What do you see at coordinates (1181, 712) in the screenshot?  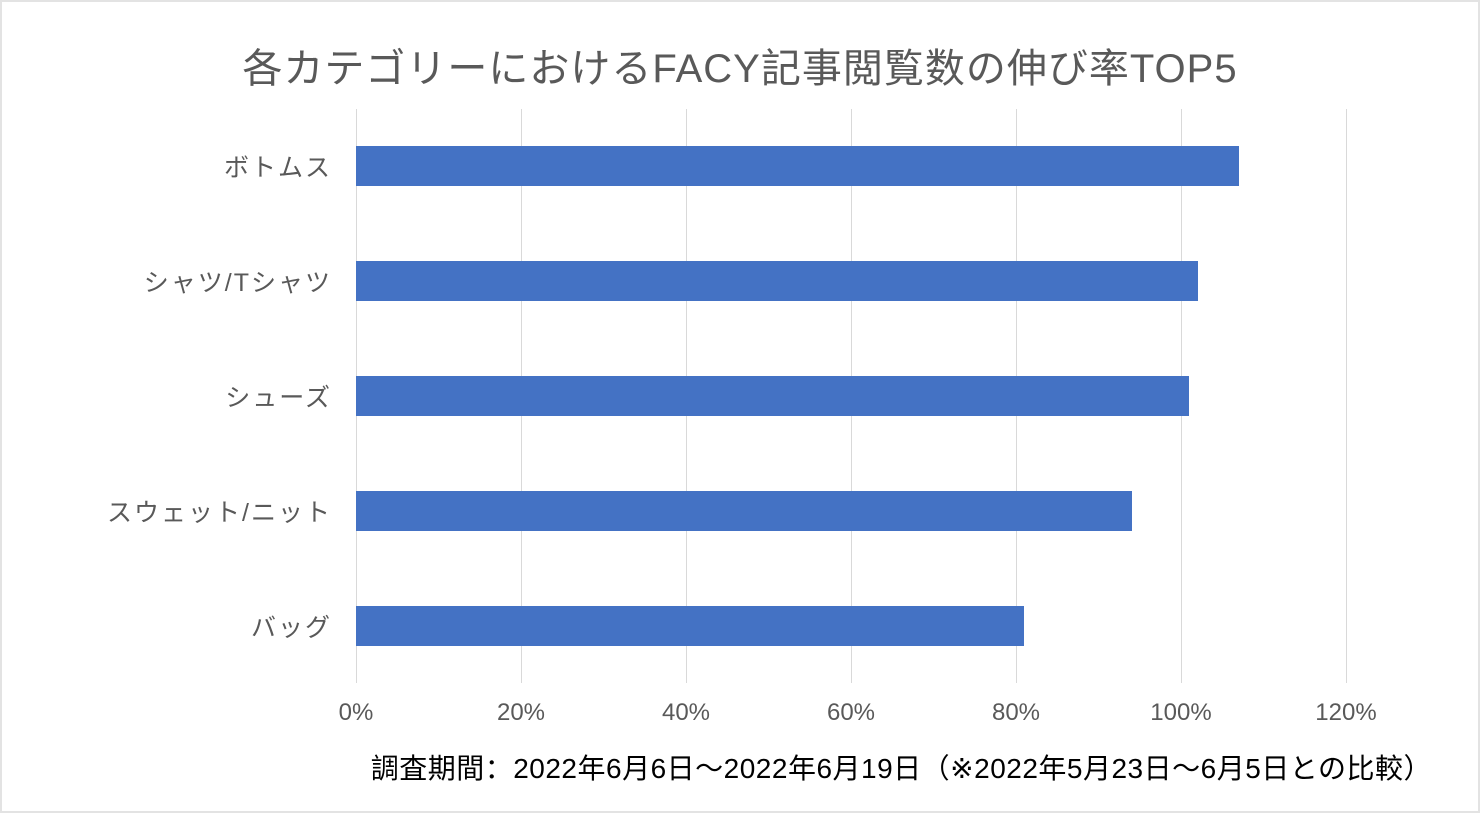 I see `x-tick-label-100%: 100%` at bounding box center [1181, 712].